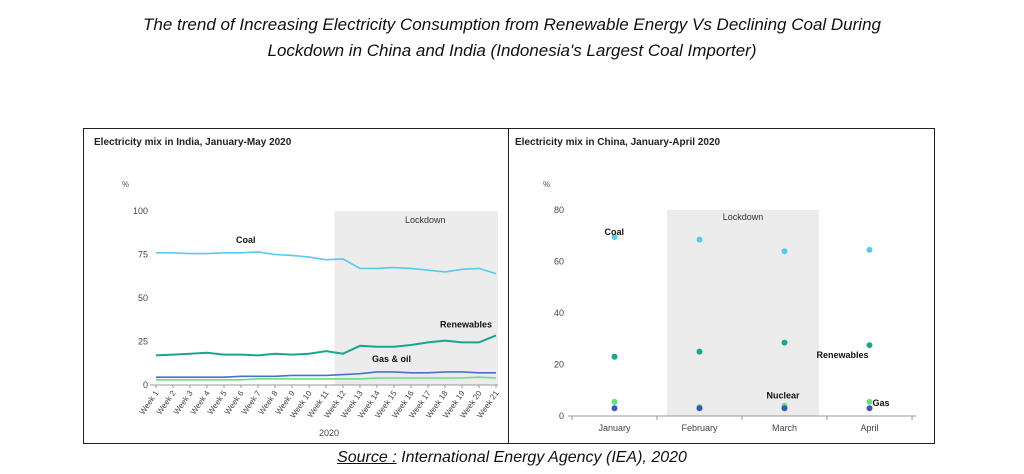 The height and width of the screenshot is (474, 1024). Describe the element at coordinates (326, 263) in the screenshot. I see `india-coal-line` at that location.